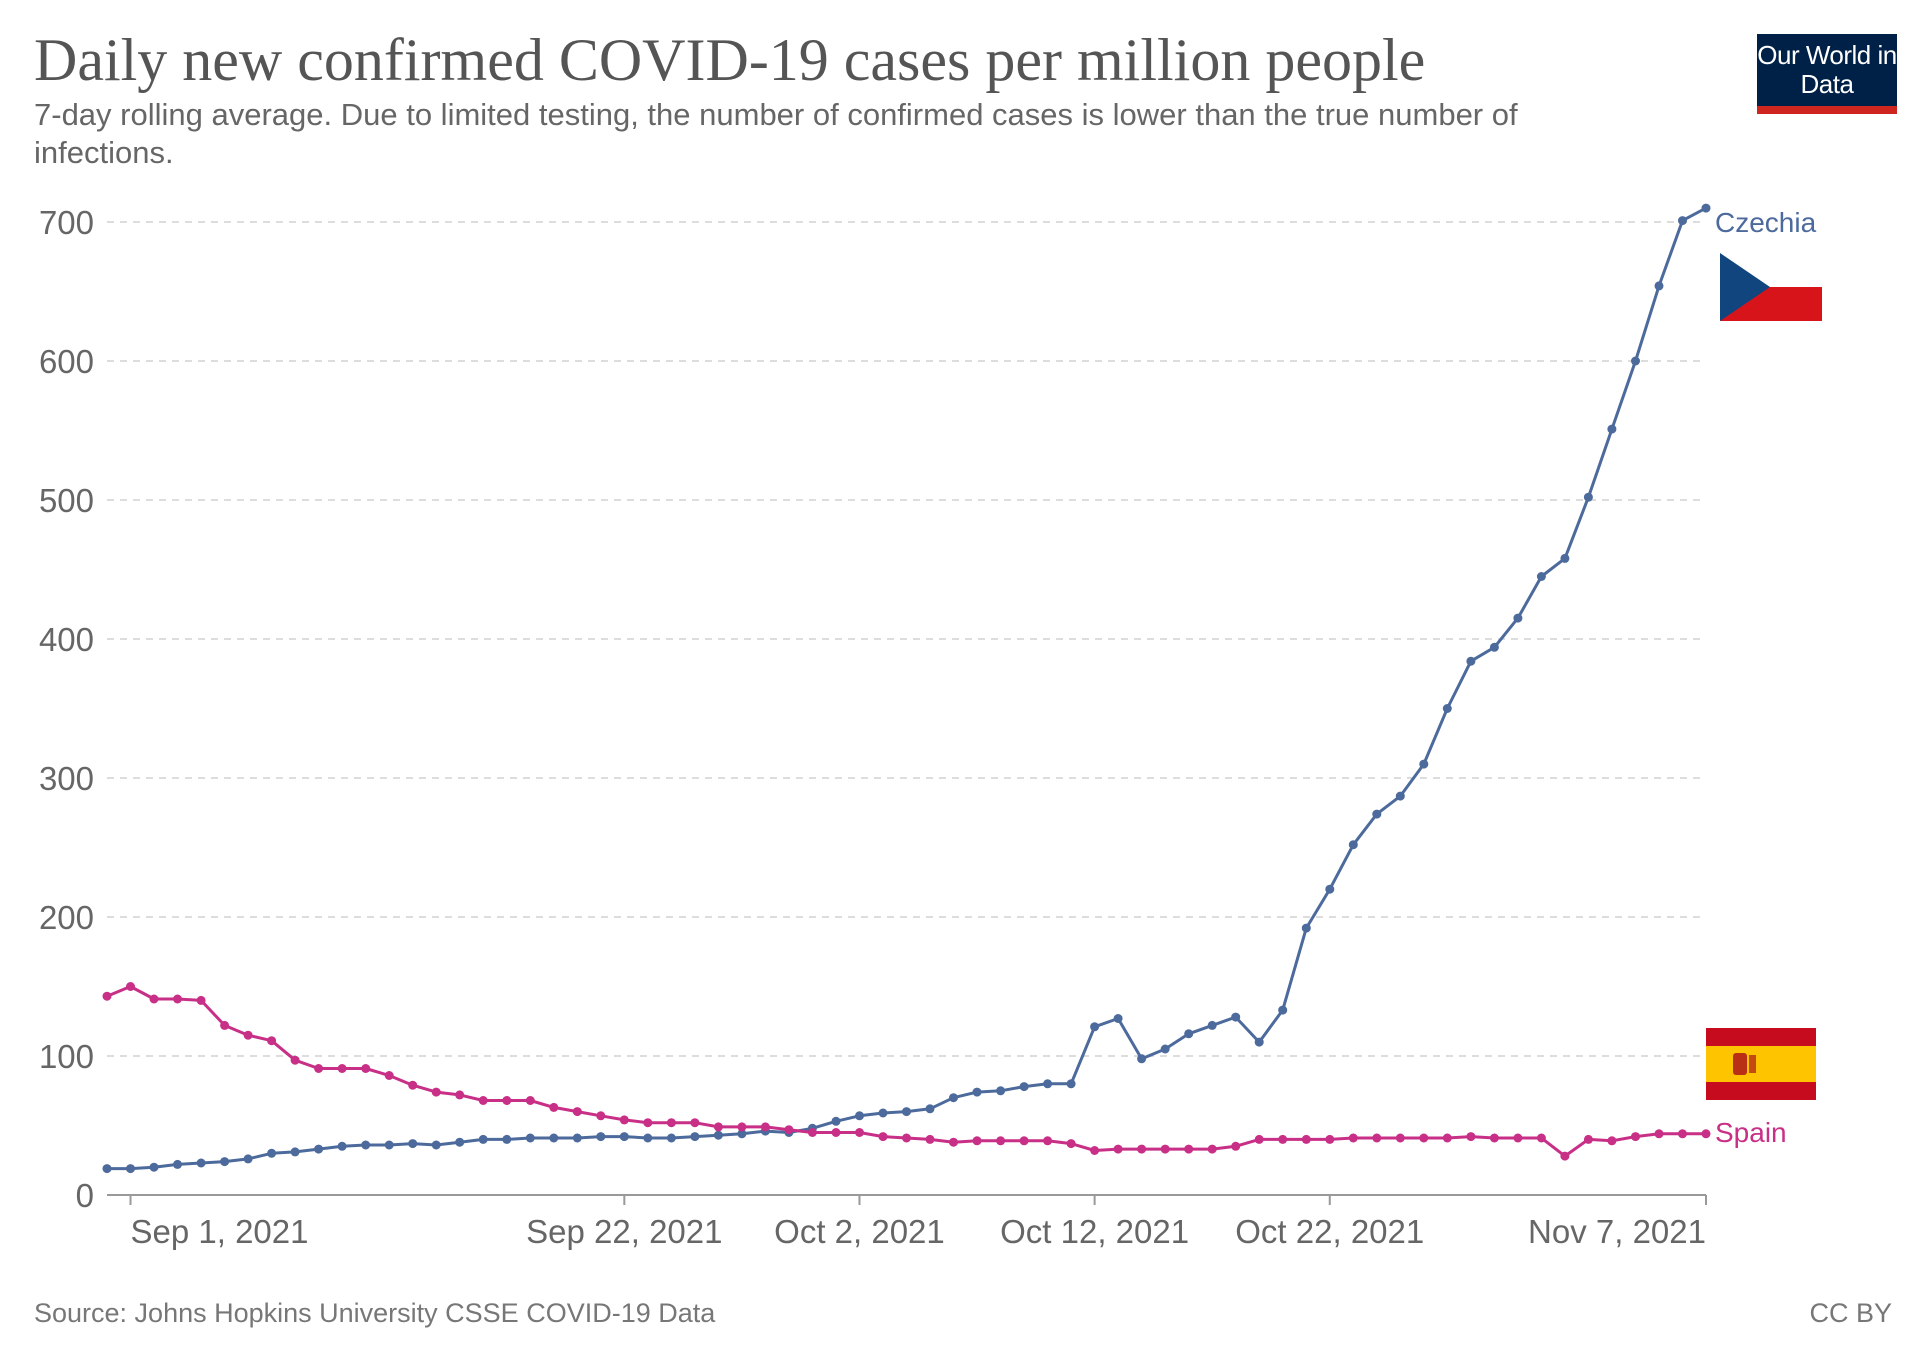  I want to click on y-tick-label: 500, so click(66, 500).